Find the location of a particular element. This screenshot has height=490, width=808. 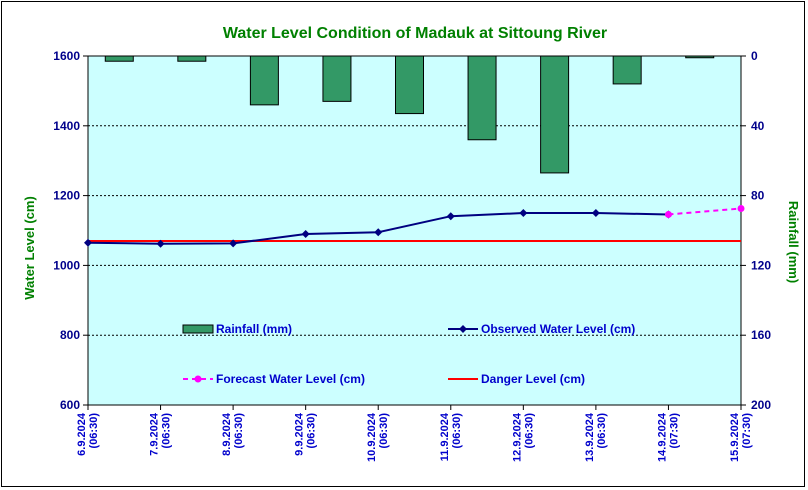

right-tick-label: 40 is located at coordinates (758, 126).